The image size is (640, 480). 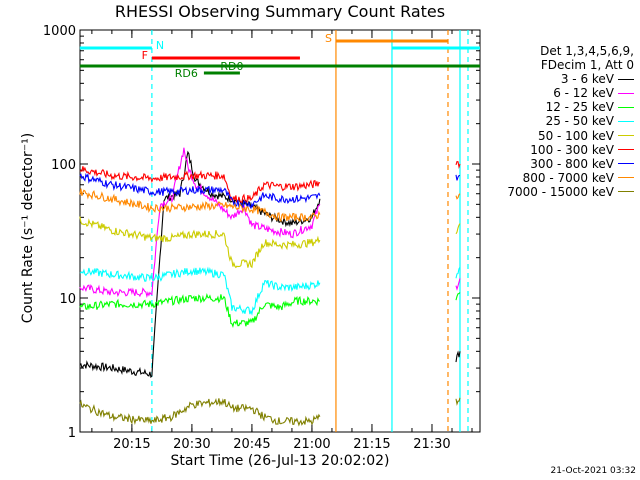 I want to click on legend-entry-label: 25 - 50 keV, so click(x=579, y=121).